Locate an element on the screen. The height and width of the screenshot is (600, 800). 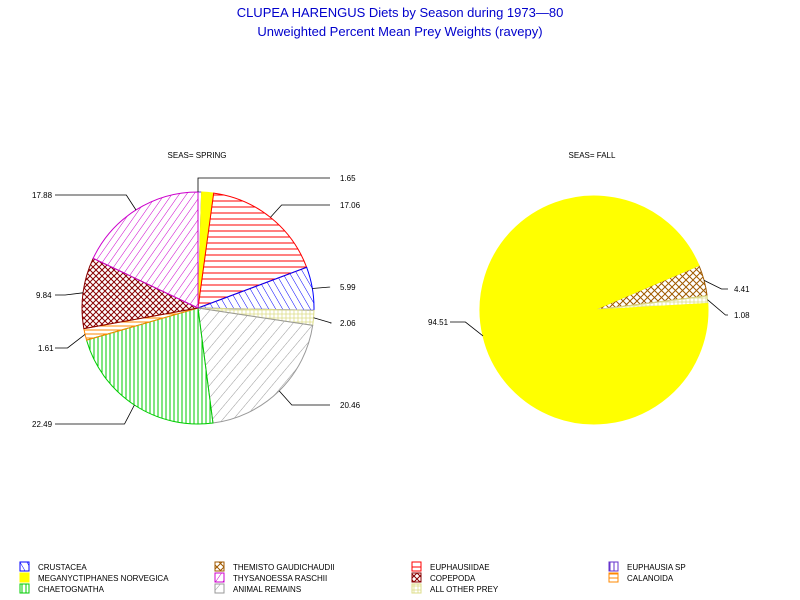
spring-label-crustacea: 5.99 is located at coordinates (348, 287).